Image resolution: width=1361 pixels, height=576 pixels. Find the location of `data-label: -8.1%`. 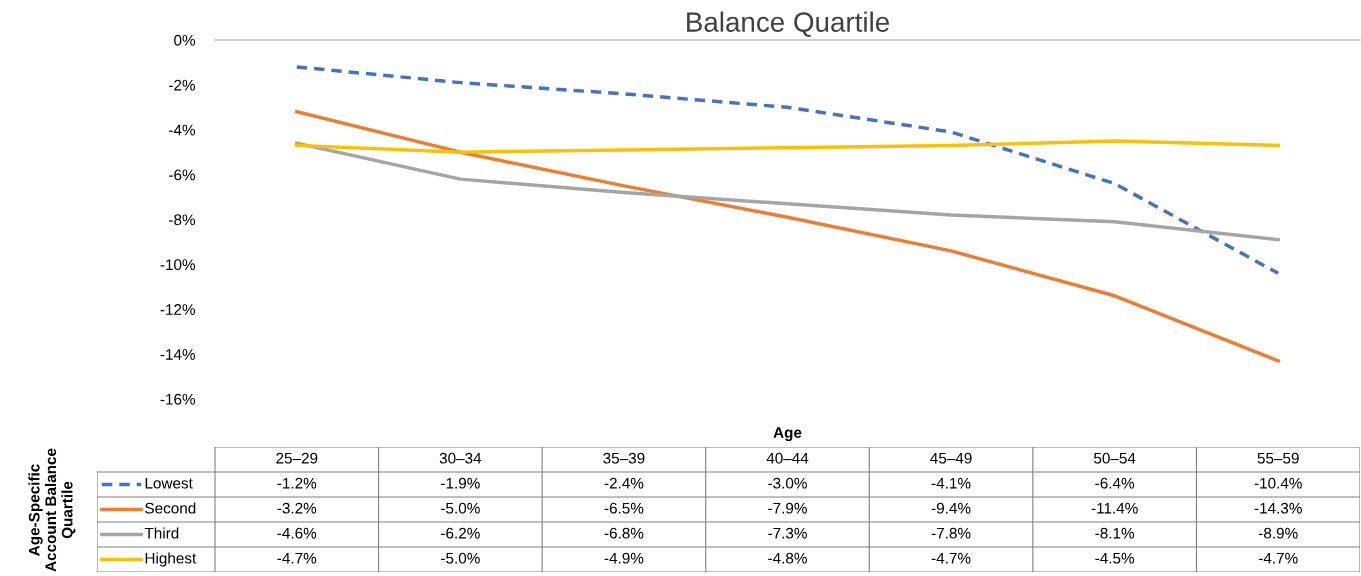

data-label: -8.1% is located at coordinates (1115, 533).